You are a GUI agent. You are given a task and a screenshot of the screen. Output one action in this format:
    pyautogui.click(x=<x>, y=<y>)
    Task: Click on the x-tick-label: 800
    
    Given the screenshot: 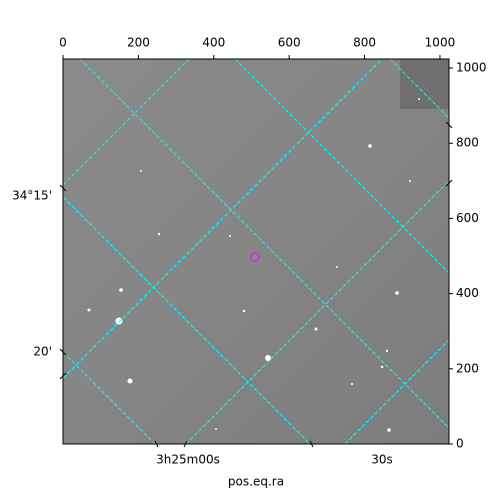 What is the action you would take?
    pyautogui.click(x=364, y=43)
    